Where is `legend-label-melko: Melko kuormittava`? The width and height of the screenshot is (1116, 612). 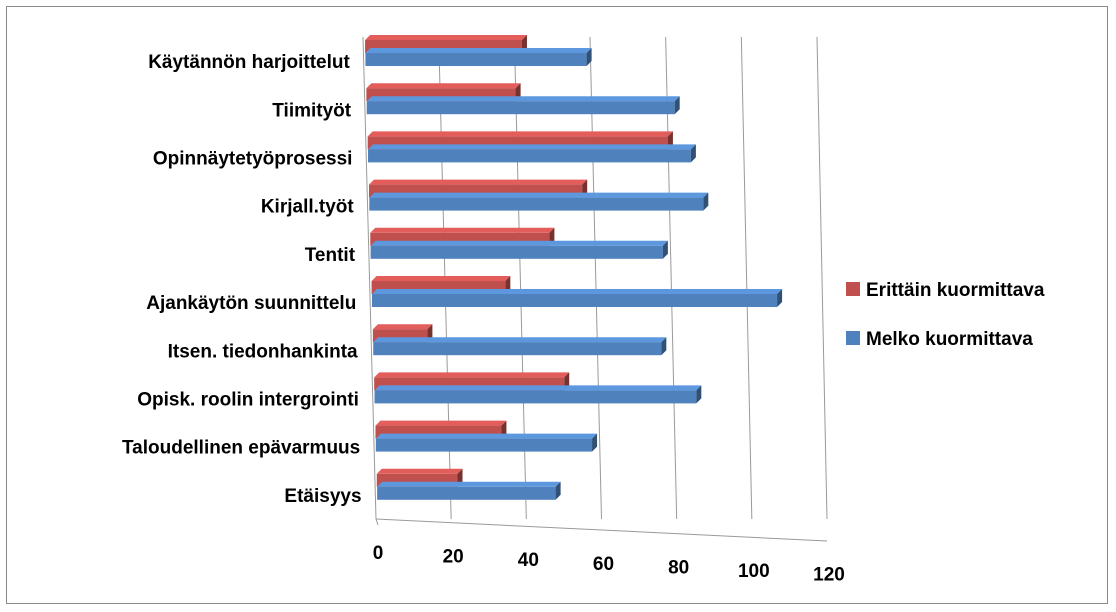 legend-label-melko: Melko kuormittava is located at coordinates (949, 339).